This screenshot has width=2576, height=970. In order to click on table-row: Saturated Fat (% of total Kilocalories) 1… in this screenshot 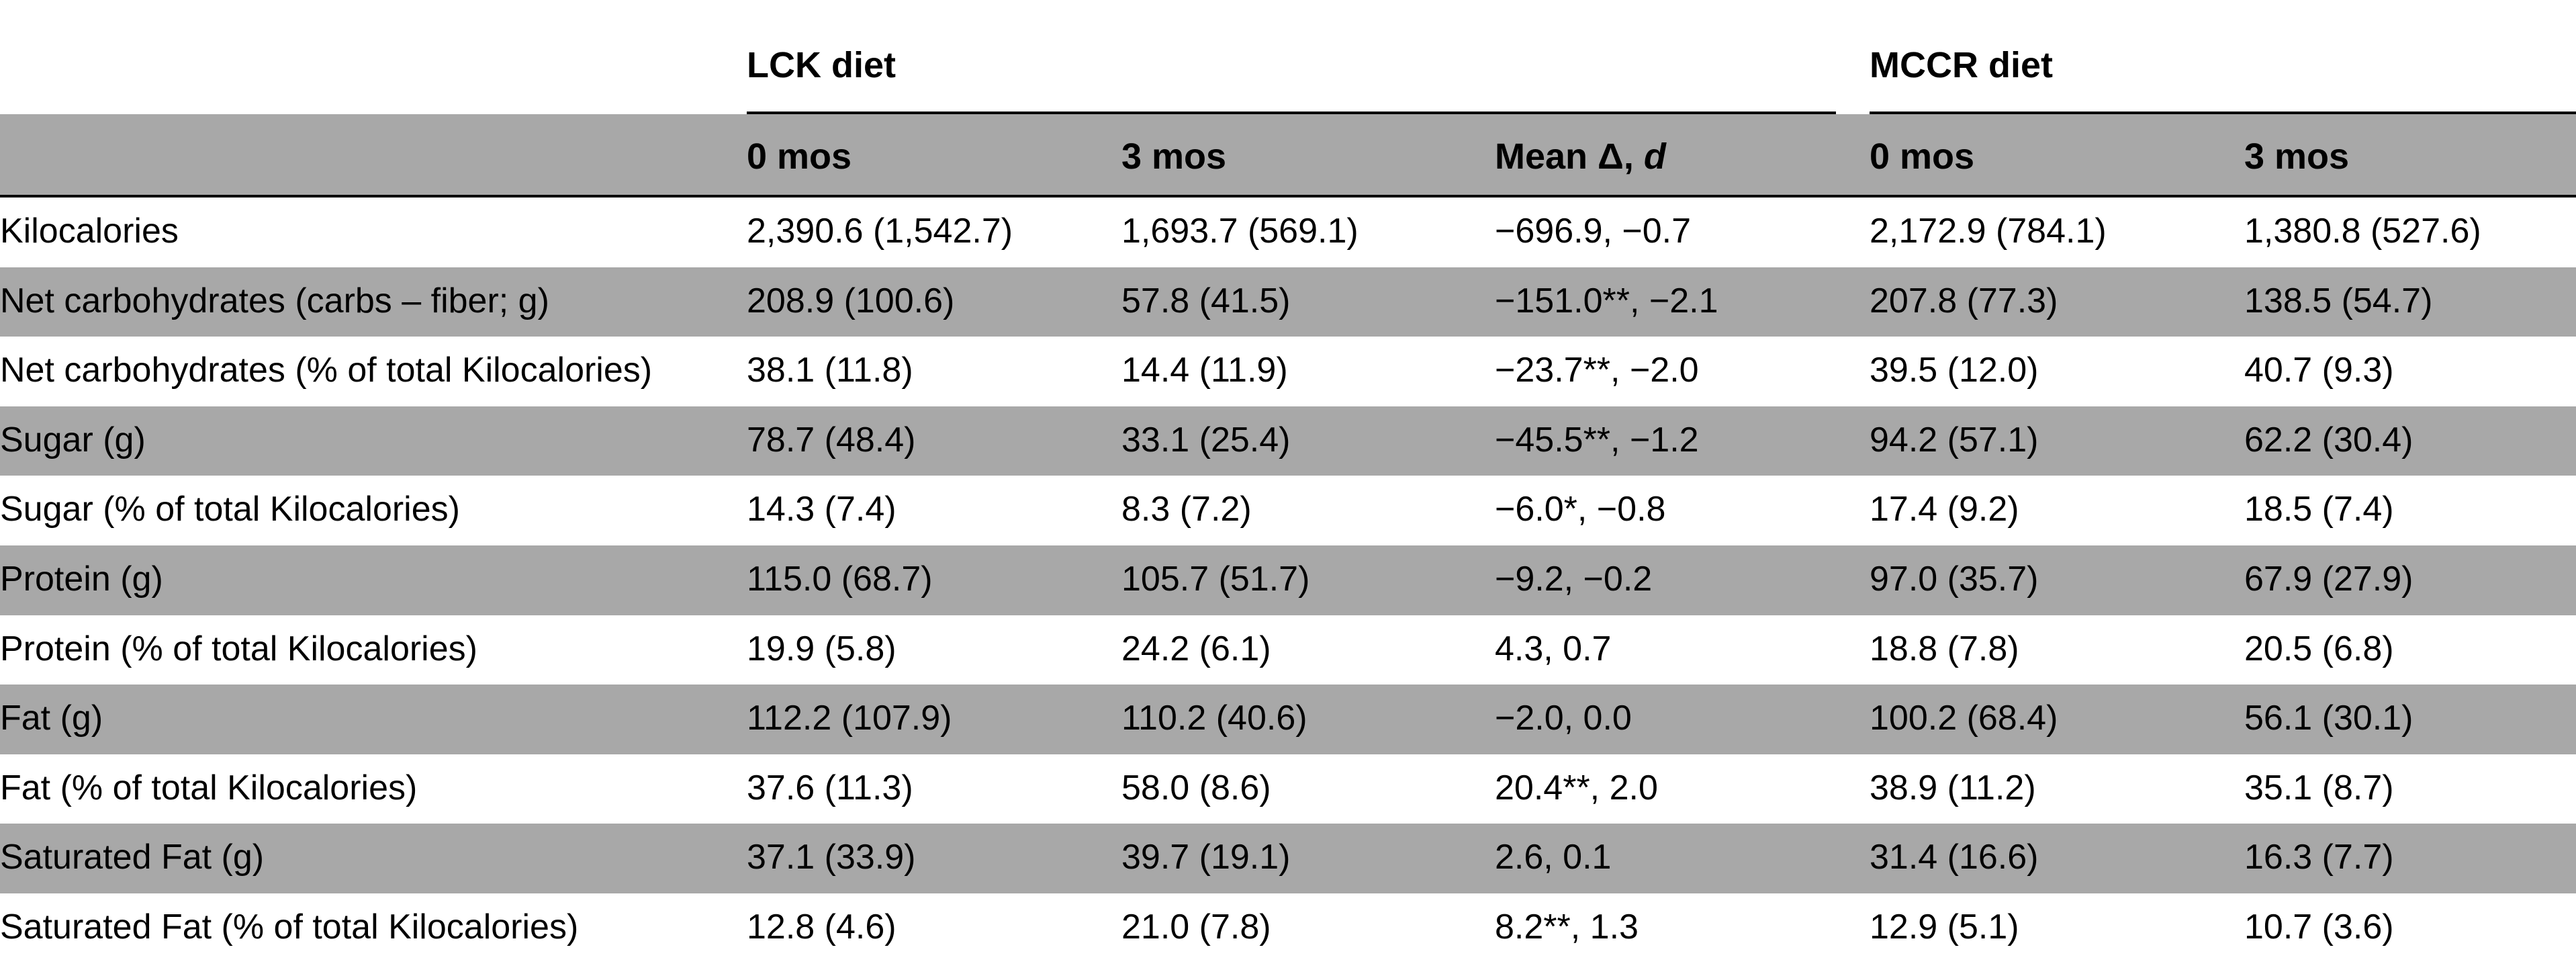, I will do `click(1288, 928)`.